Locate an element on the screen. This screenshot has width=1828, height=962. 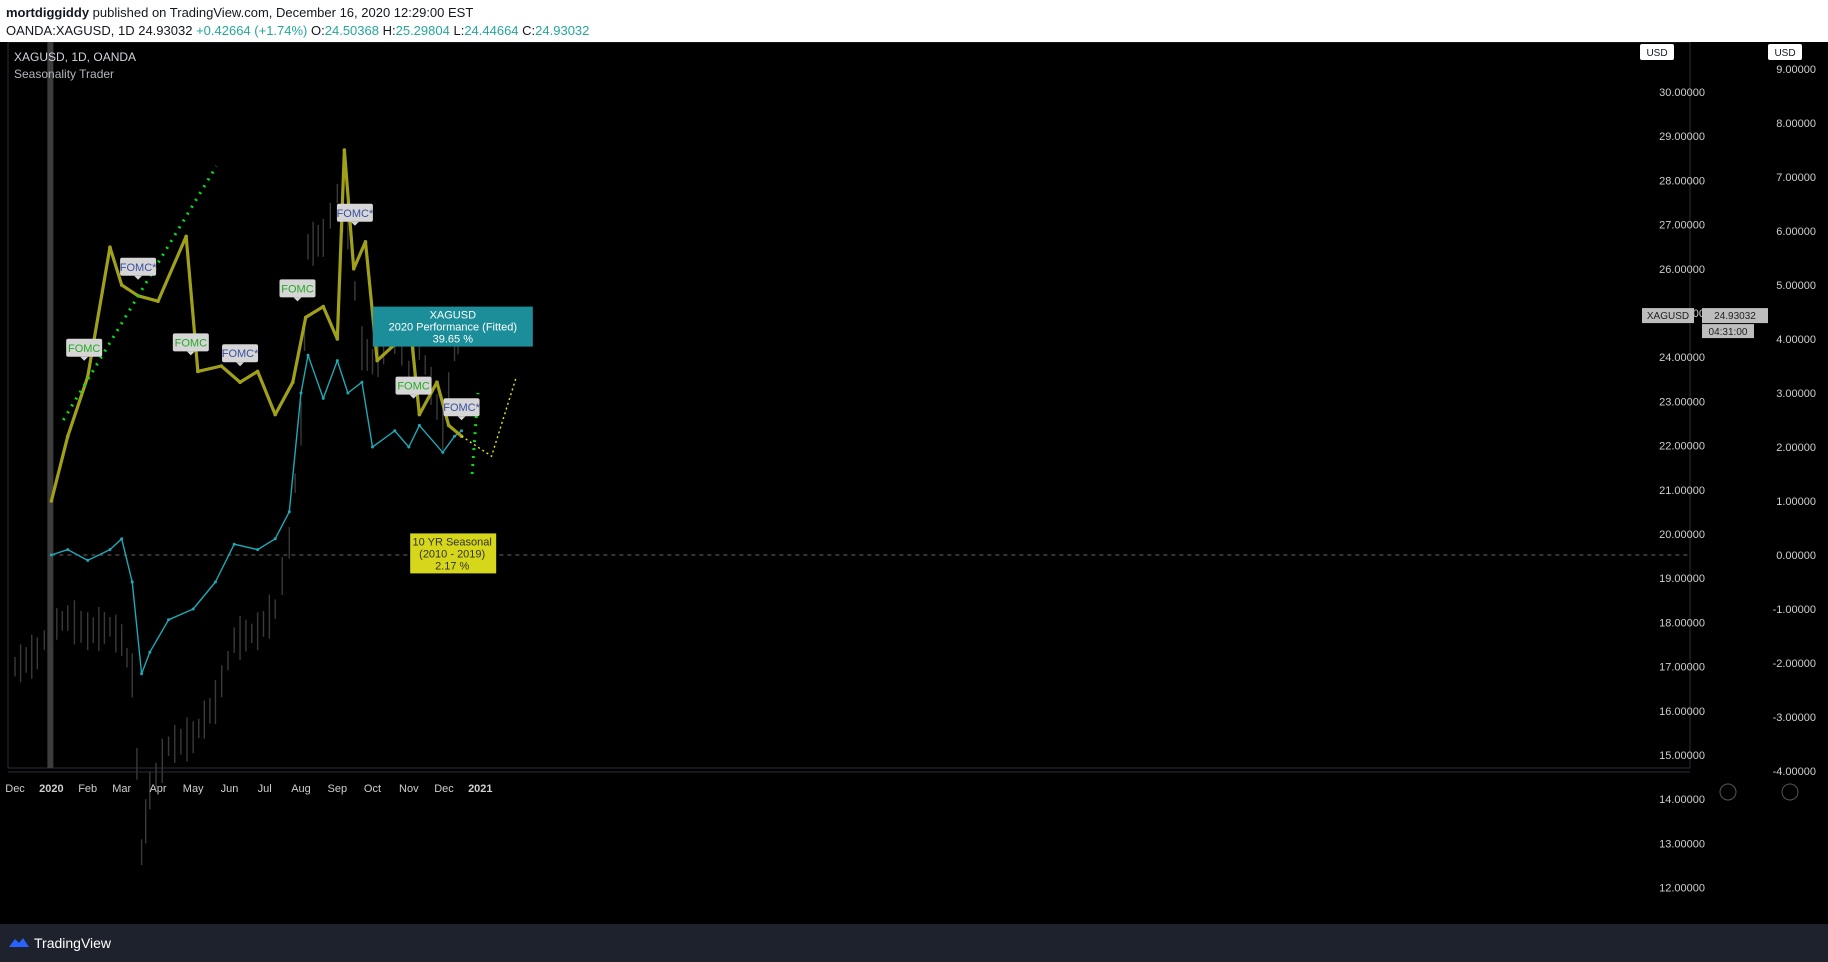
performance-line is located at coordinates (256, 514).